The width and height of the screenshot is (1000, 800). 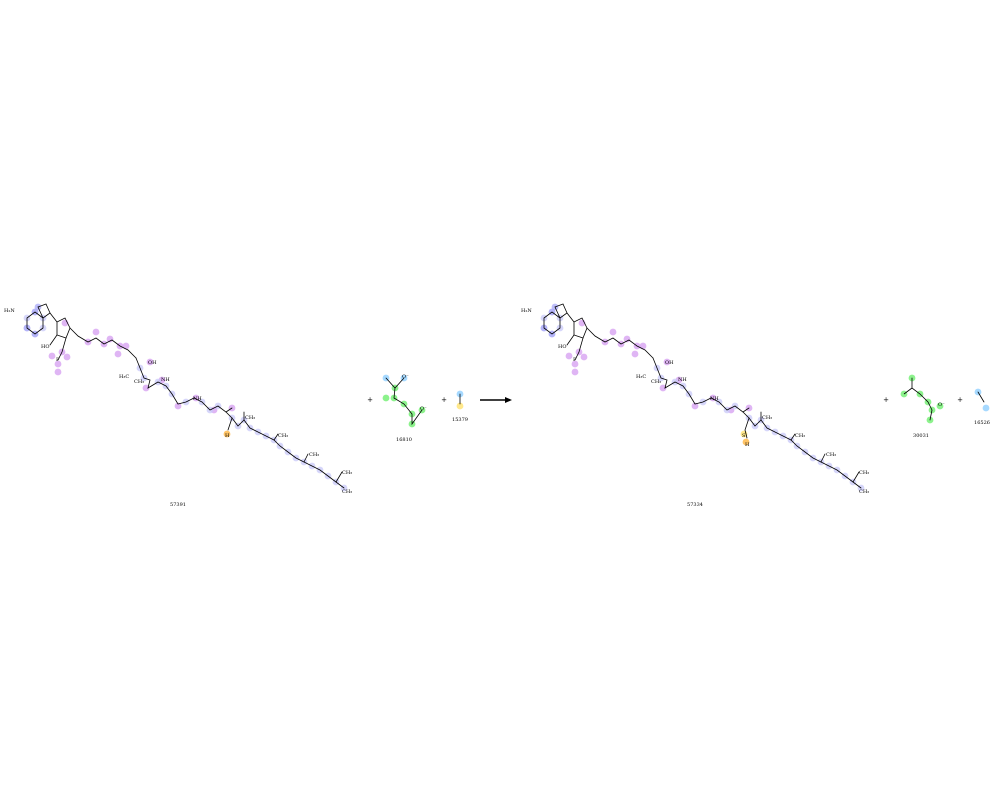 What do you see at coordinates (404, 440) in the screenshot?
I see `reactant-2-id: 16810` at bounding box center [404, 440].